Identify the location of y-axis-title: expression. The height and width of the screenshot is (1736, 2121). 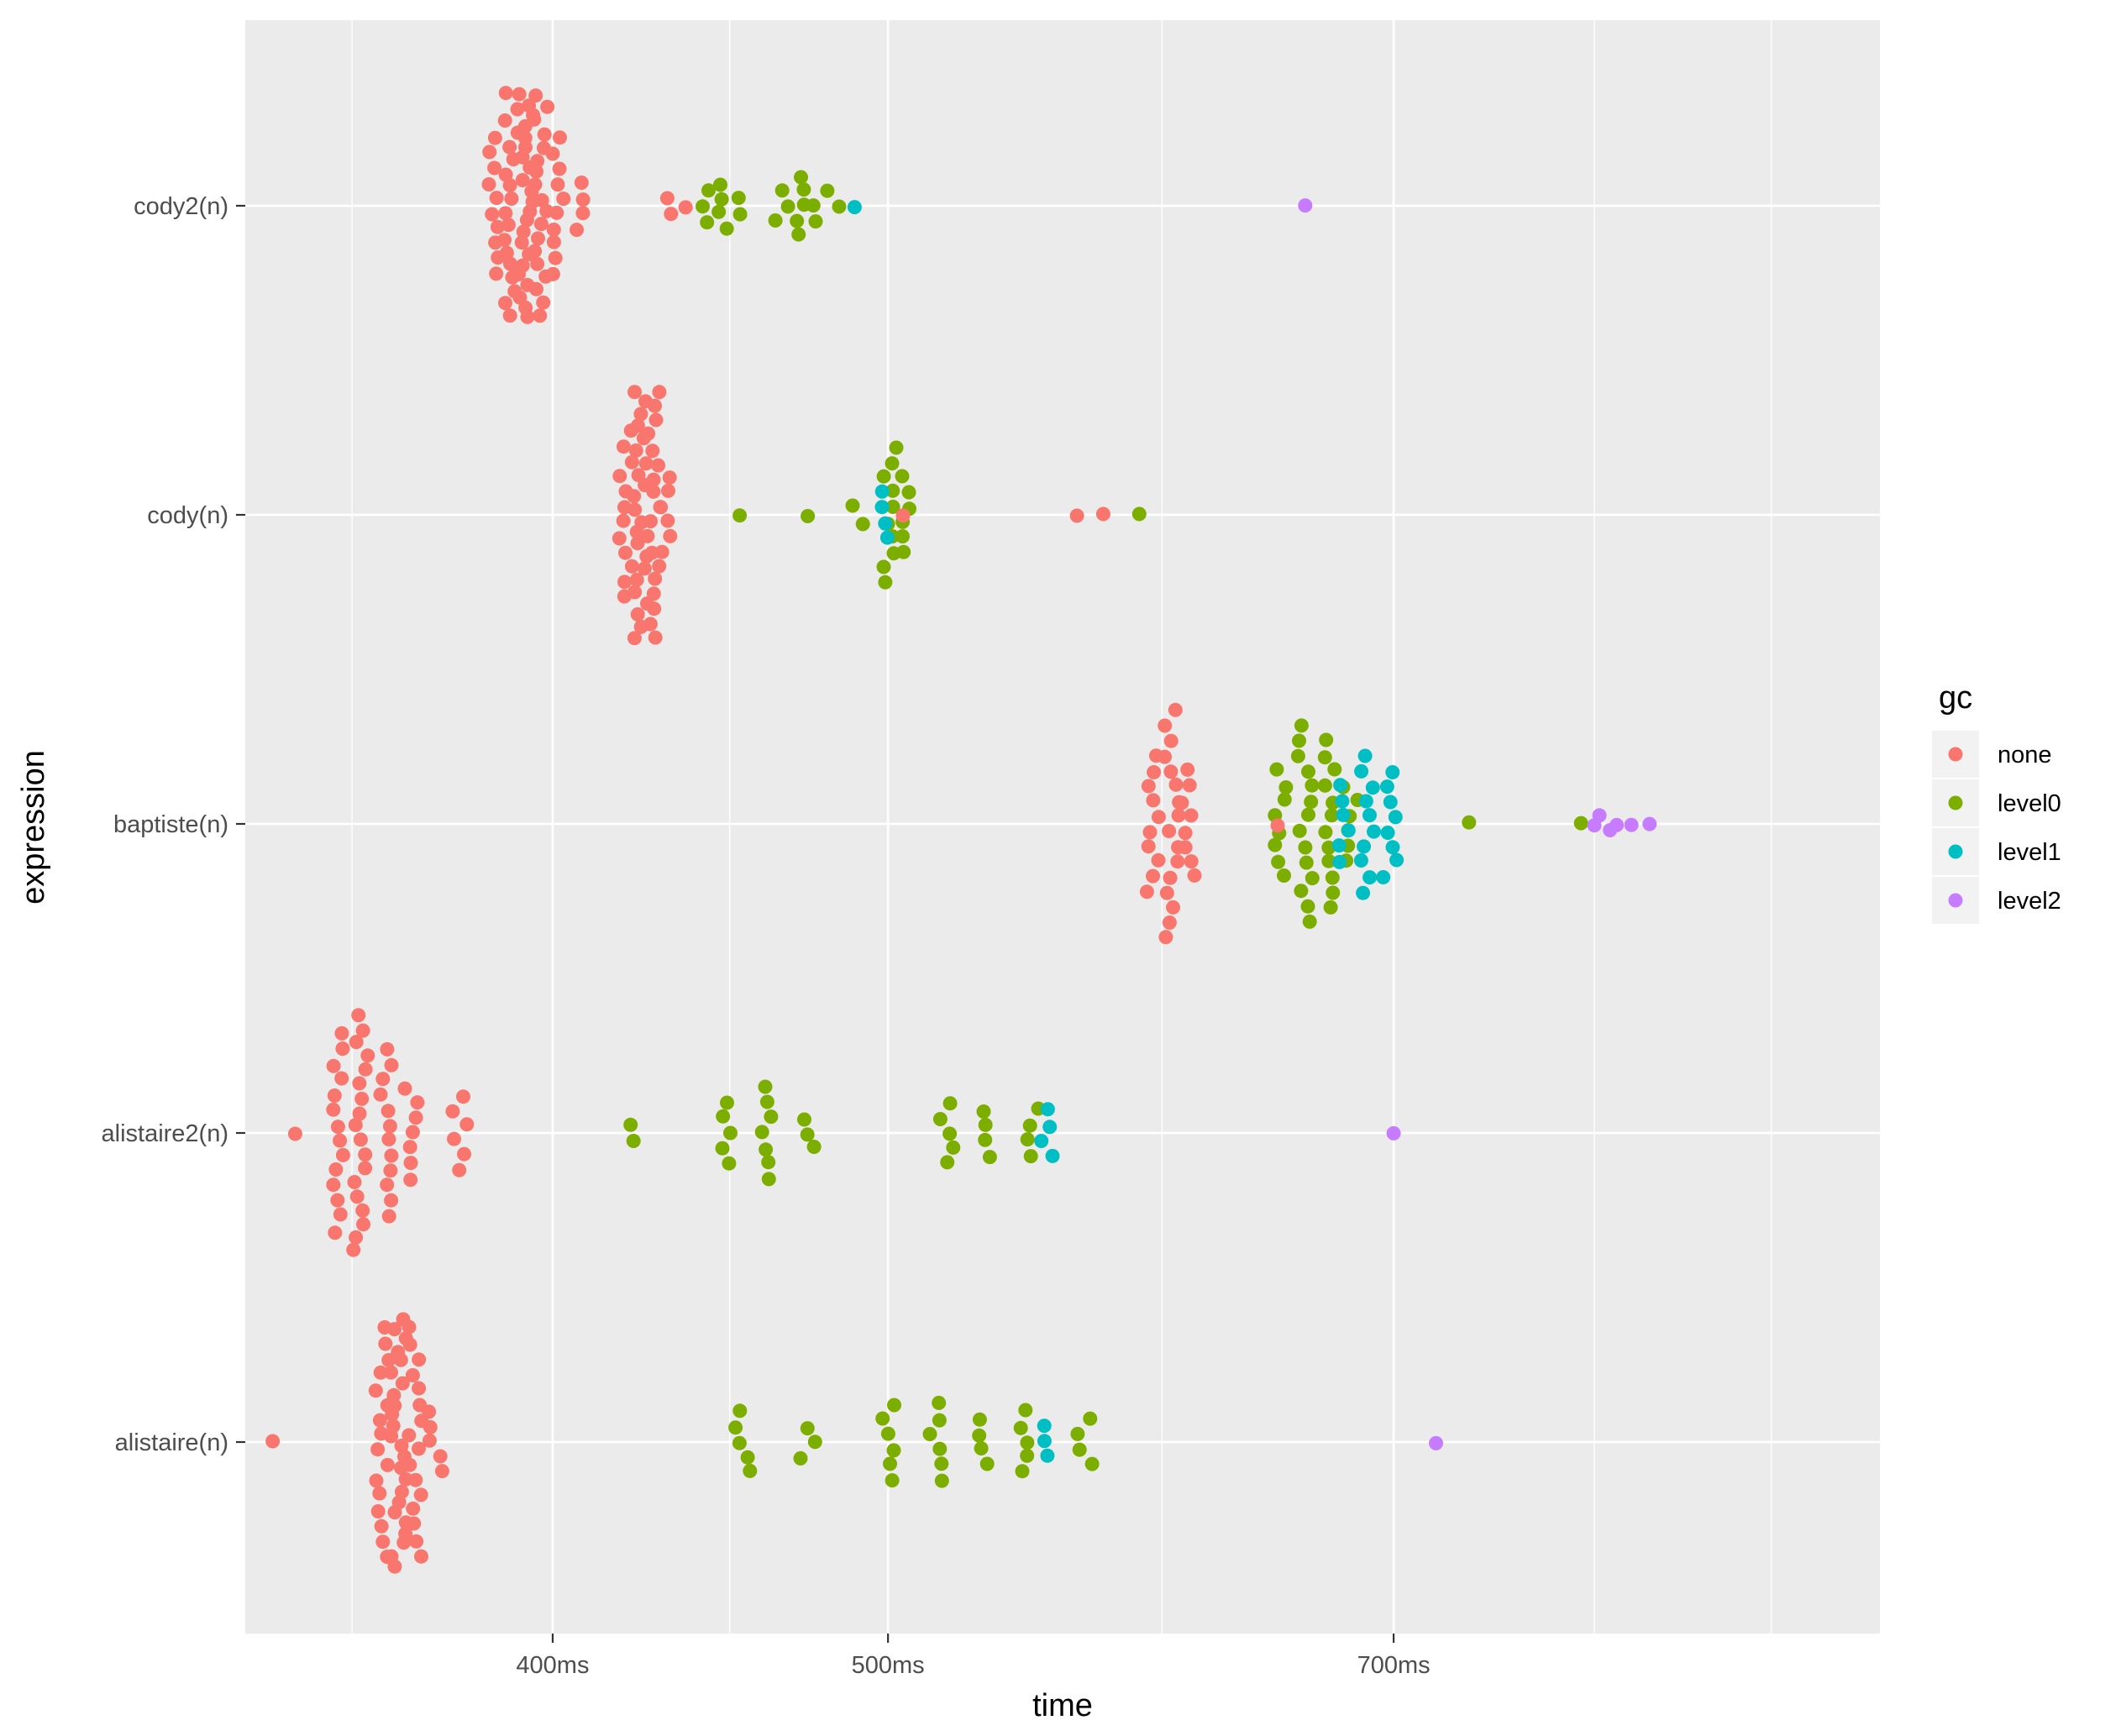
(33, 827).